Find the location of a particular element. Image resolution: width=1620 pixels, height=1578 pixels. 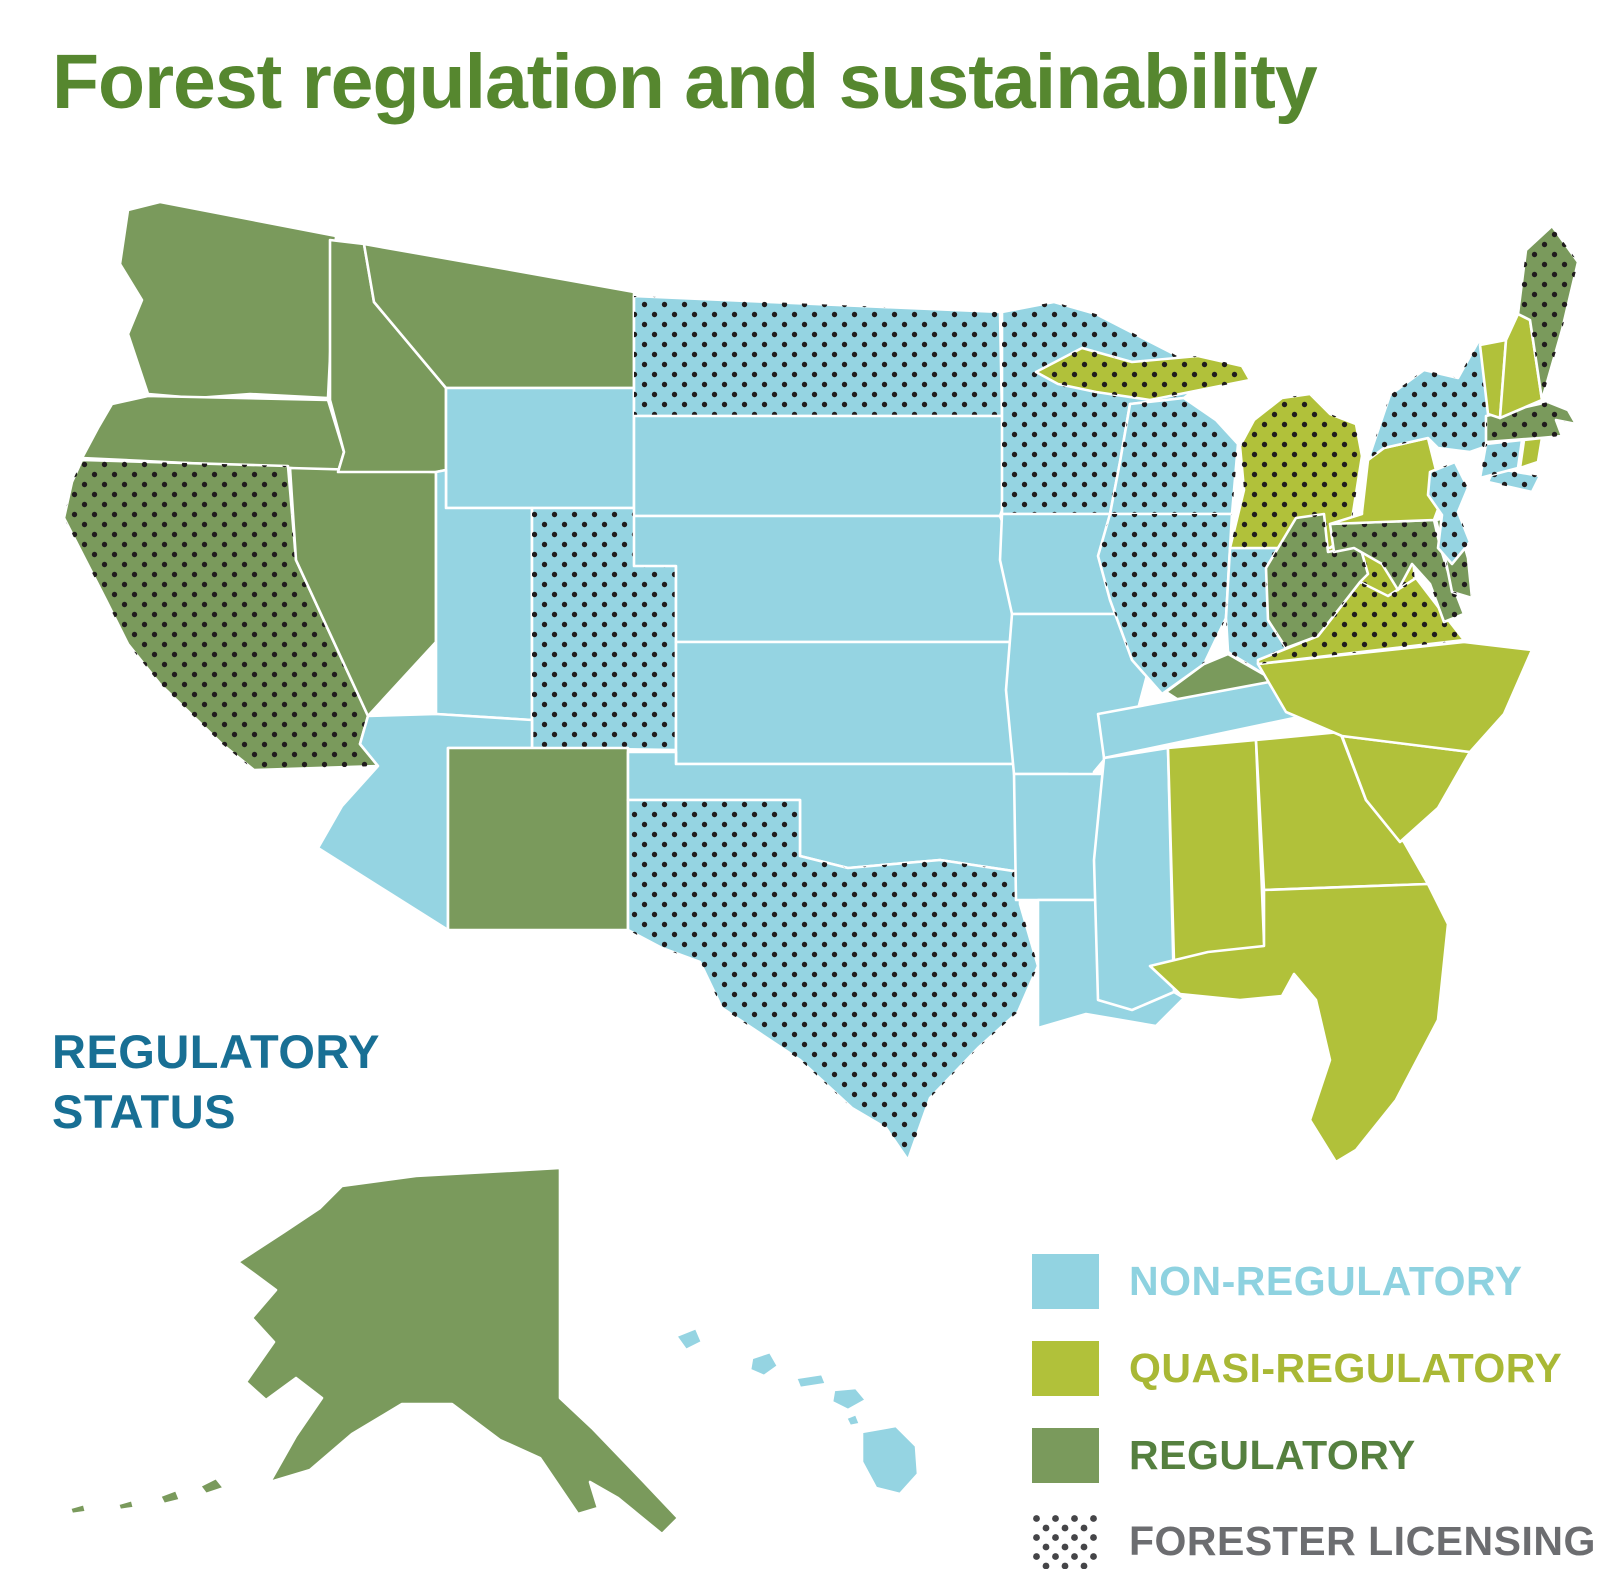

state-wy: Wyoming is located at coordinates (540, 448).